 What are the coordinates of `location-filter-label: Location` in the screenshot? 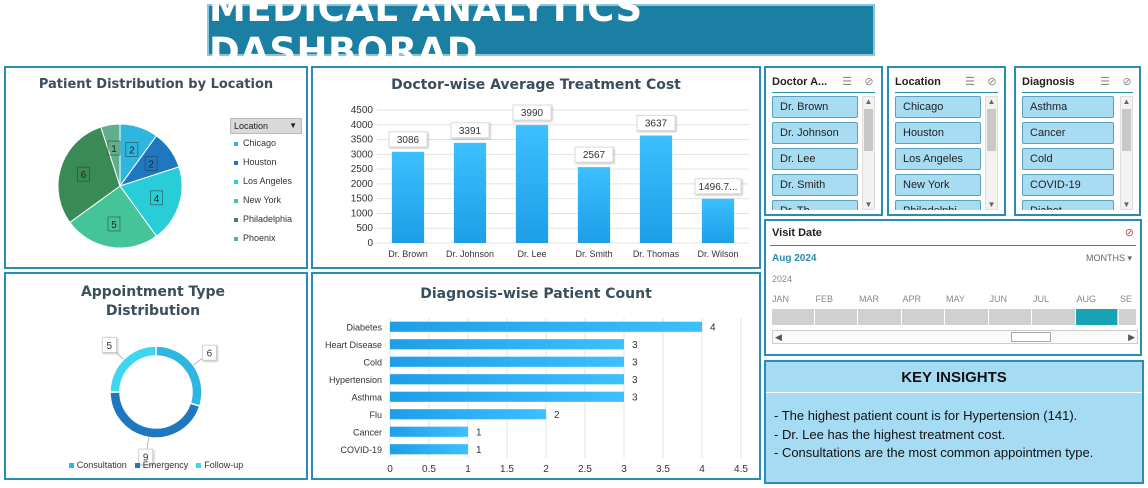 It's located at (251, 126).